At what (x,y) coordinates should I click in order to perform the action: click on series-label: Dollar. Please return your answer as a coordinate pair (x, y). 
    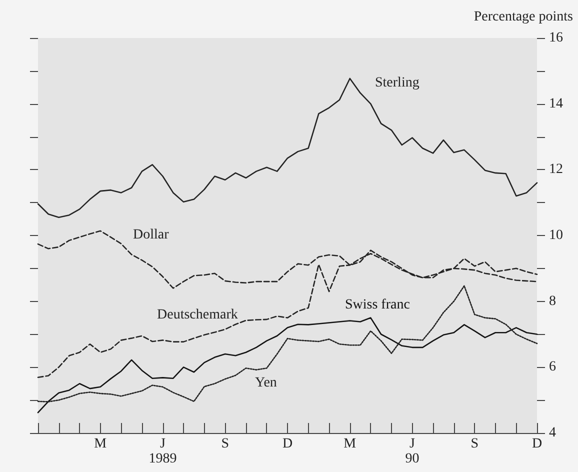
    Looking at the image, I should click on (151, 235).